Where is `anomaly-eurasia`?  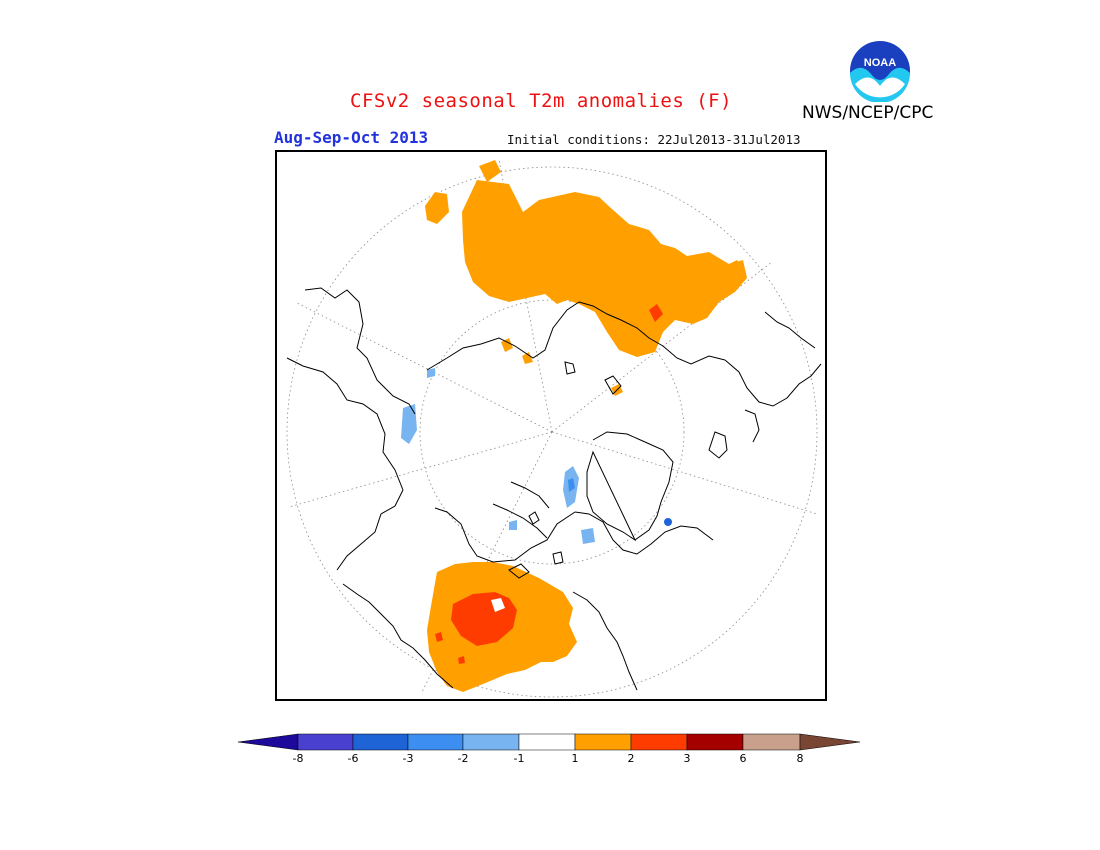 anomaly-eurasia is located at coordinates (586, 278).